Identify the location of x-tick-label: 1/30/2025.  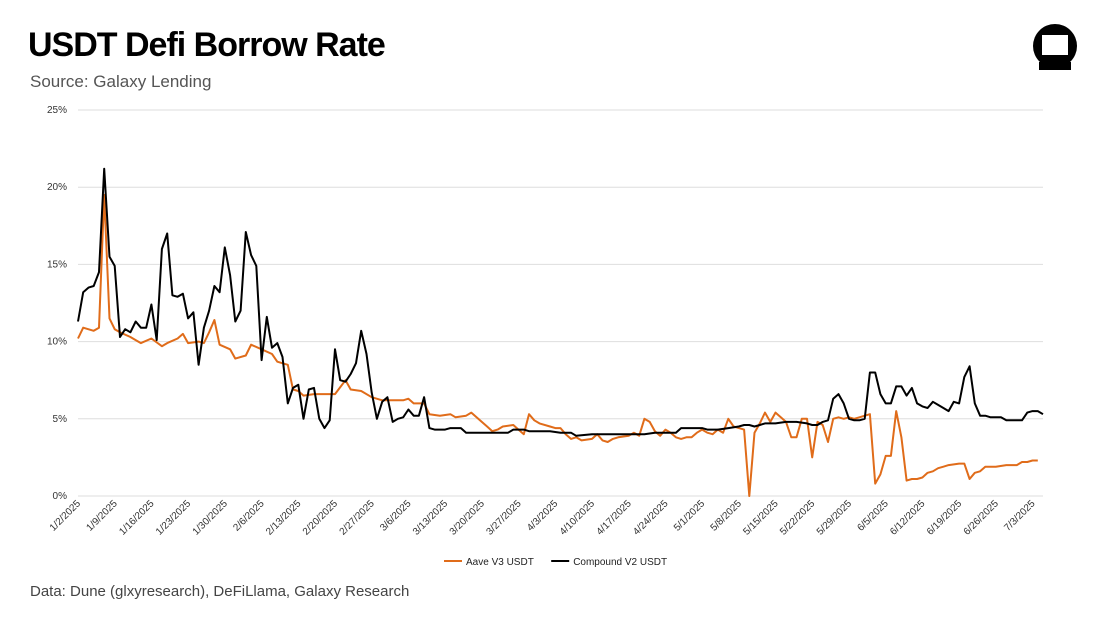
(211, 518).